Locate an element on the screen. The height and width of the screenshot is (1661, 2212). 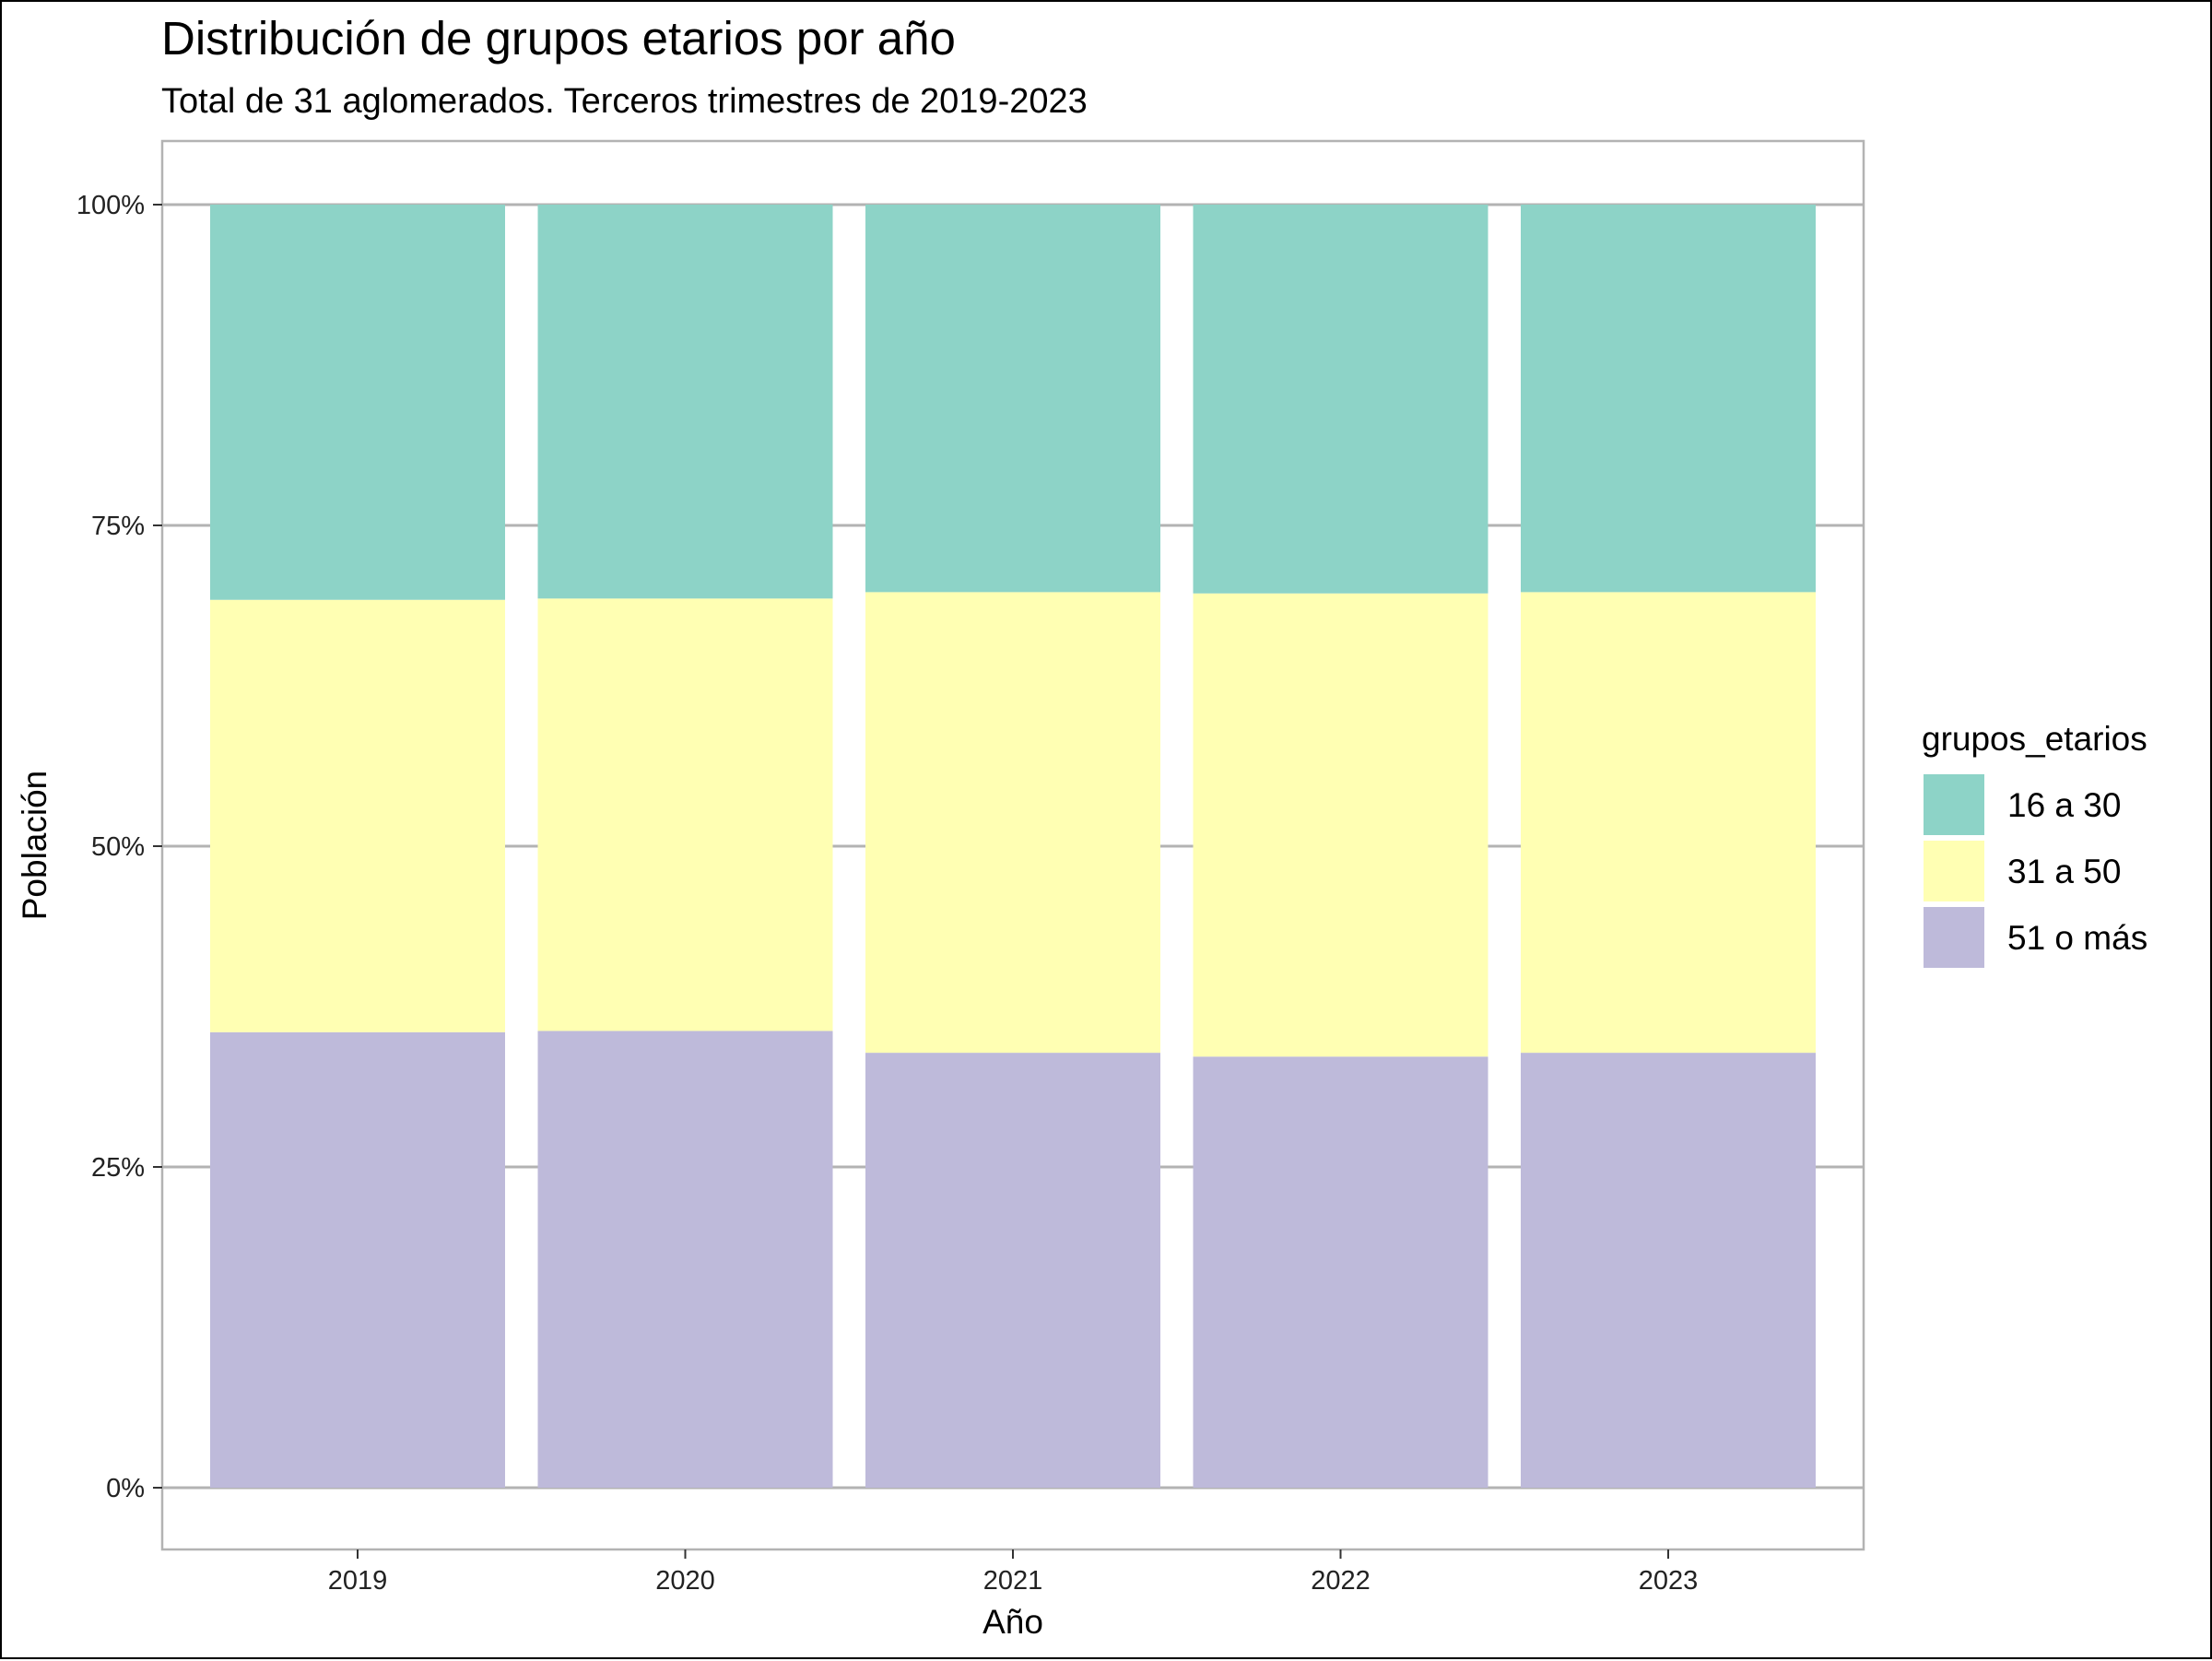
legend-label: 51 o más is located at coordinates (2077, 938).